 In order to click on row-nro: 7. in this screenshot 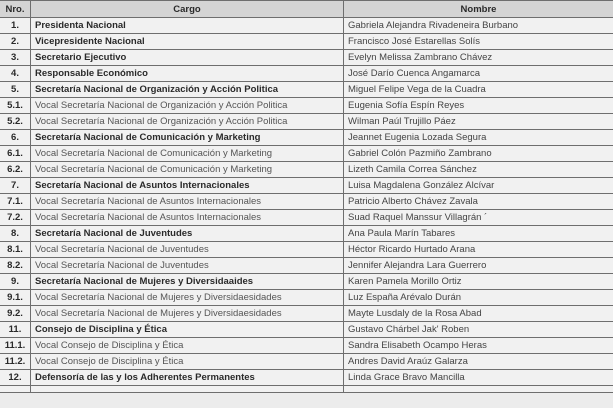, I will do `click(15, 185)`.